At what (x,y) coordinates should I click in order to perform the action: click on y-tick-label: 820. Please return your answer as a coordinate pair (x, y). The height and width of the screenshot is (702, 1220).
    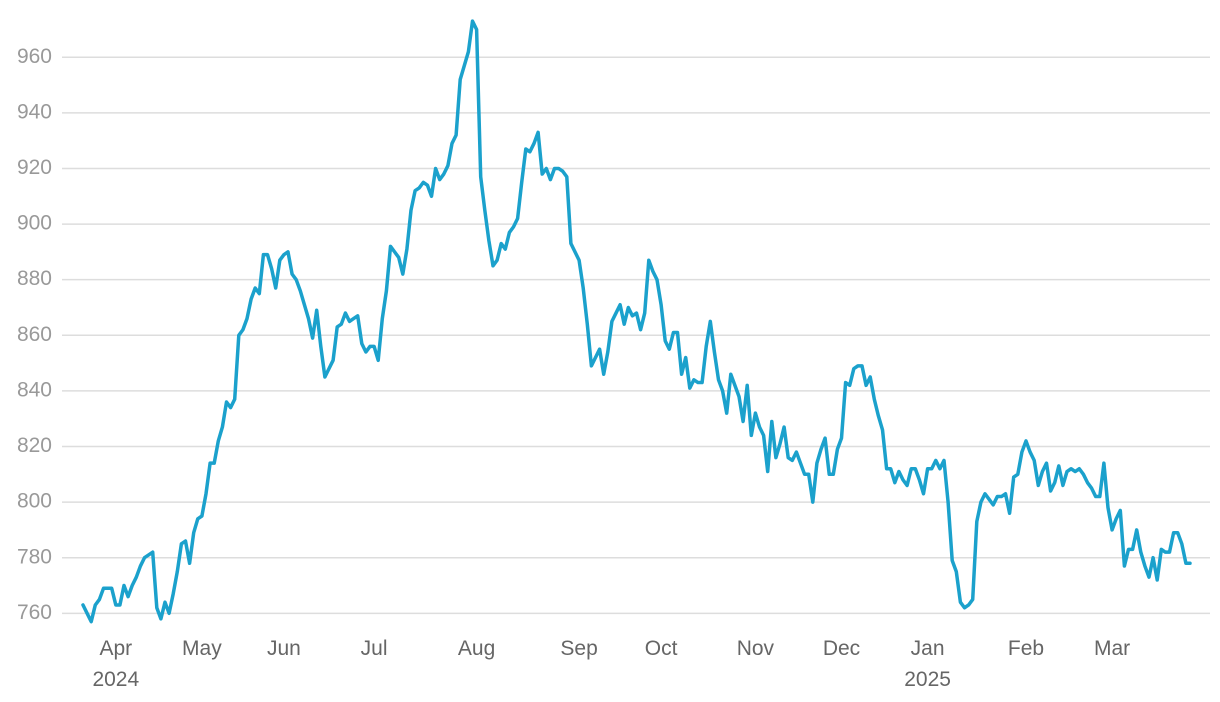
    Looking at the image, I should click on (34, 445).